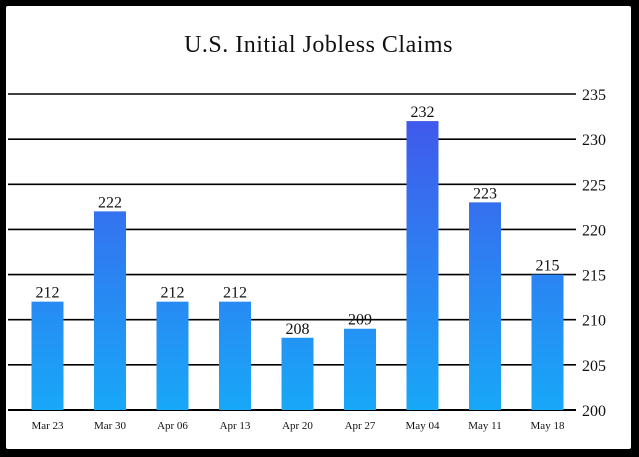 The height and width of the screenshot is (457, 639). I want to click on chart-title: U.S. Initial Jobless Claims, so click(318, 45).